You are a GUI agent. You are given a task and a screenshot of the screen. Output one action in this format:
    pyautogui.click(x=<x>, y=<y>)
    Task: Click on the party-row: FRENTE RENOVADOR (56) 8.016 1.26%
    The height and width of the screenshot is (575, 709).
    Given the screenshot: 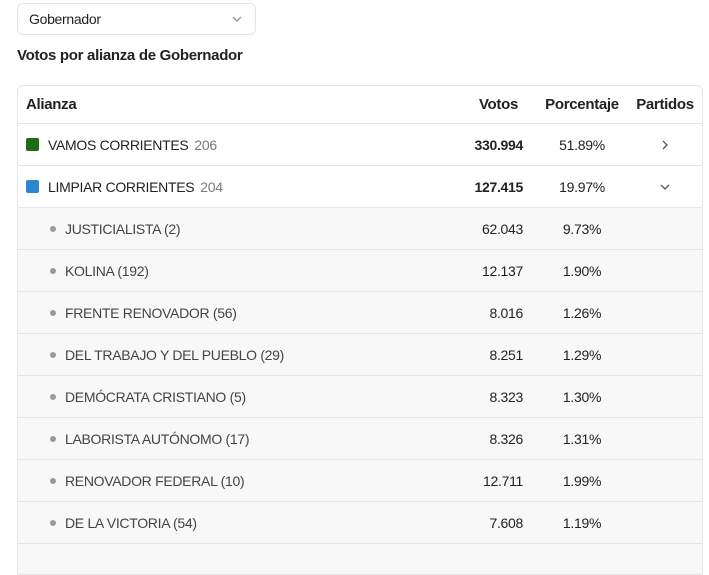 What is the action you would take?
    pyautogui.click(x=360, y=313)
    